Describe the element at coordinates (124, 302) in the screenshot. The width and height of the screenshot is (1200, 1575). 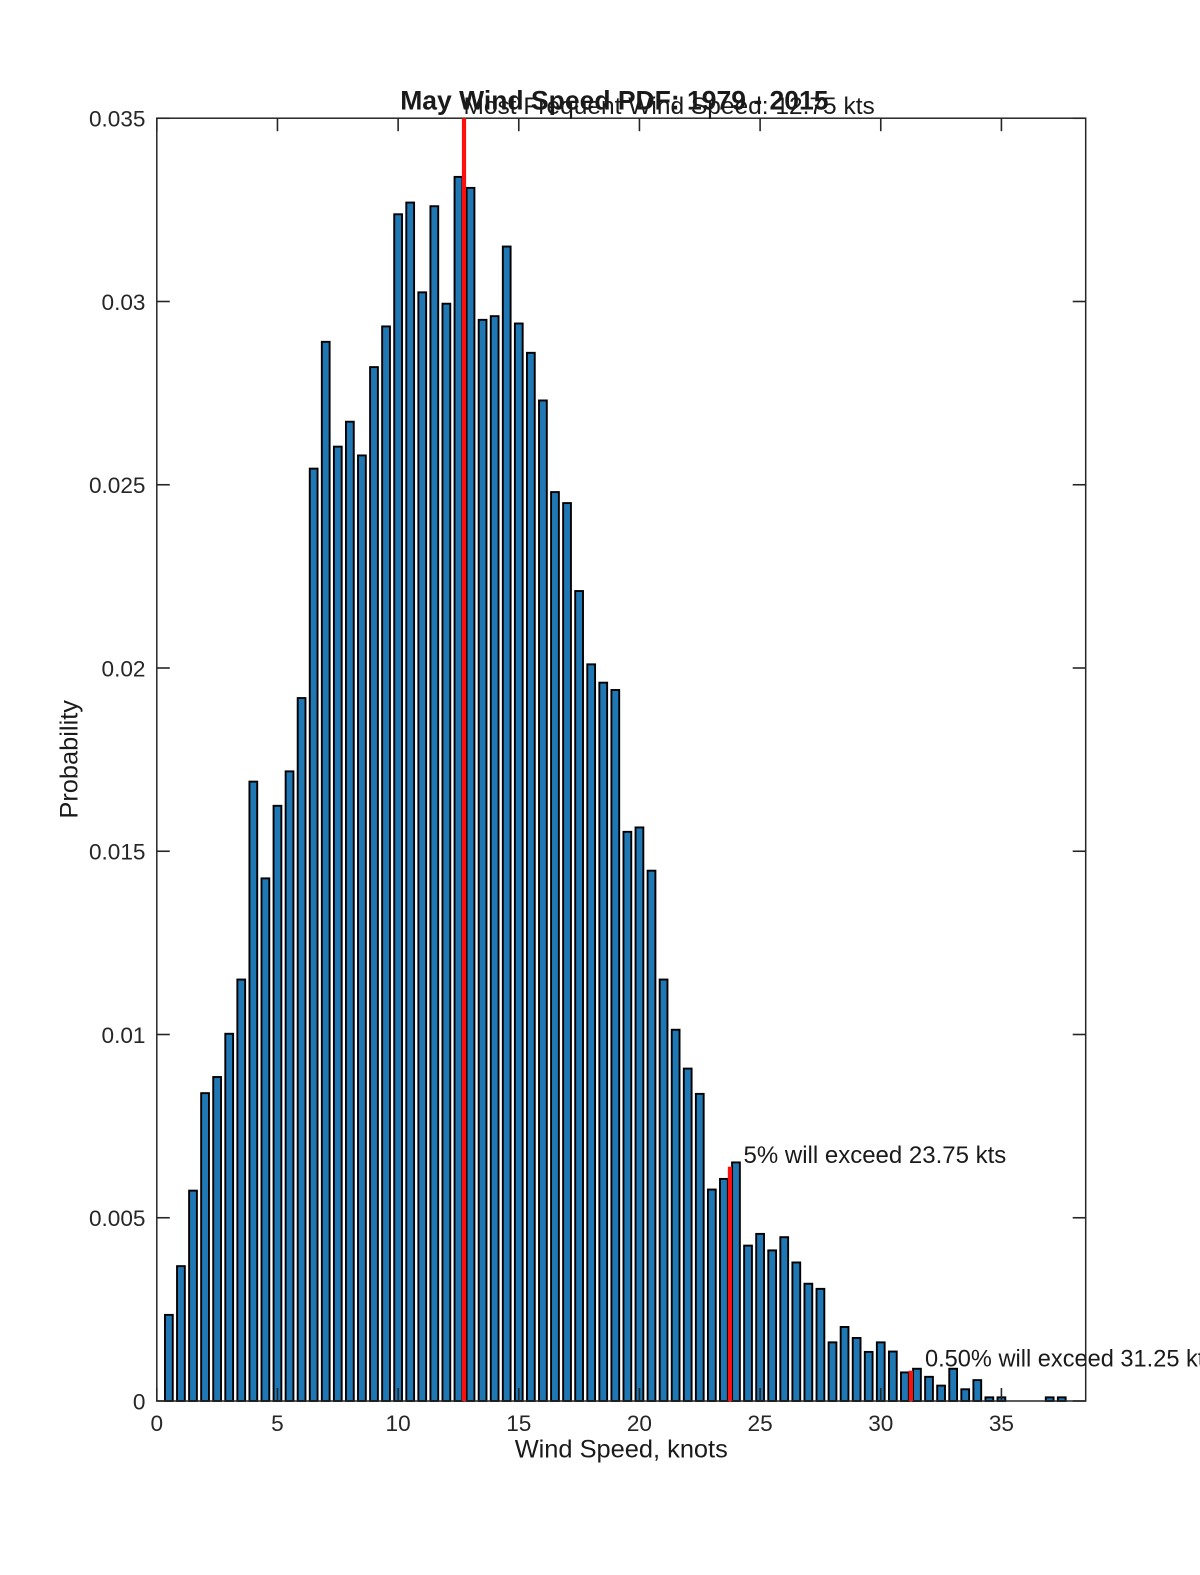
I see `svg-text: 0.03` at that location.